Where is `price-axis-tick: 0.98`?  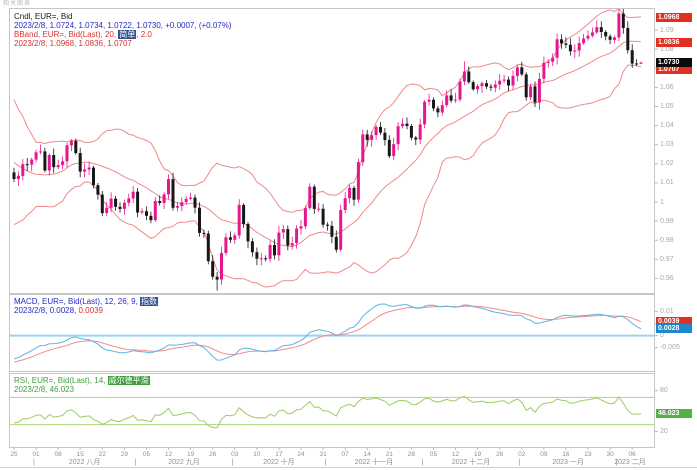
price-axis-tick: 0.98 is located at coordinates (667, 240).